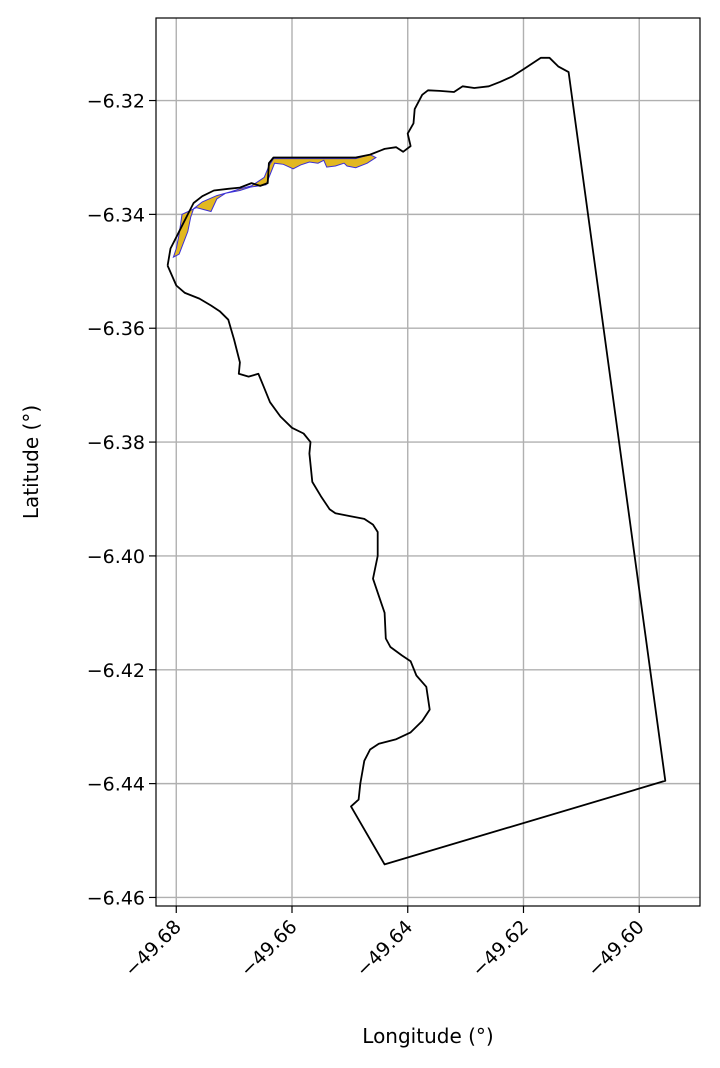  Describe the element at coordinates (116, 443) in the screenshot. I see `y-tick-label: −6.38` at that location.